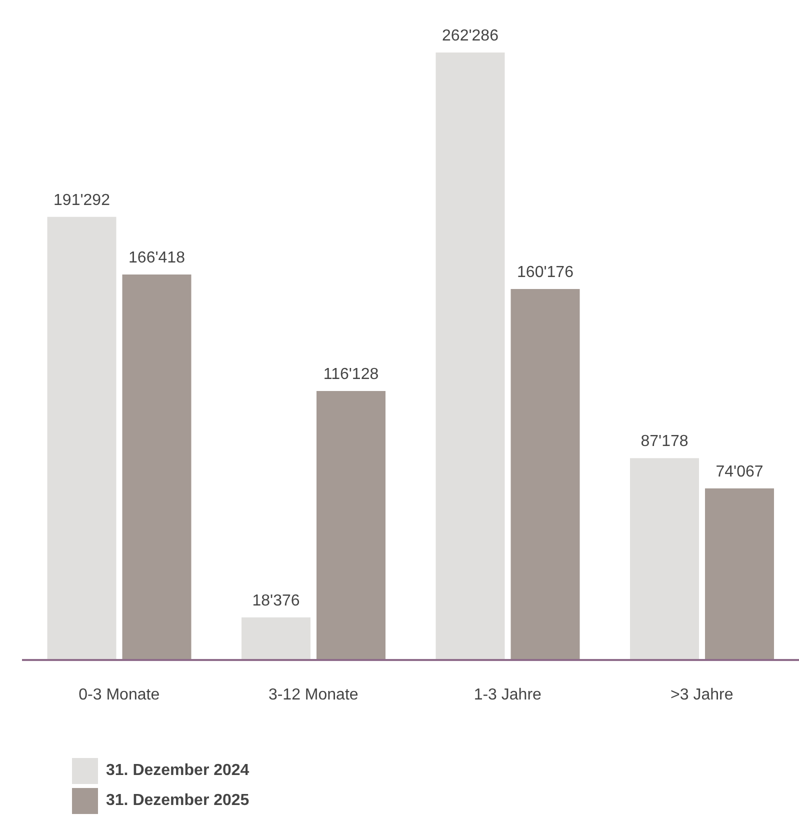 This screenshot has height=828, width=799. What do you see at coordinates (740, 471) in the screenshot?
I see `data-label: 74'067` at bounding box center [740, 471].